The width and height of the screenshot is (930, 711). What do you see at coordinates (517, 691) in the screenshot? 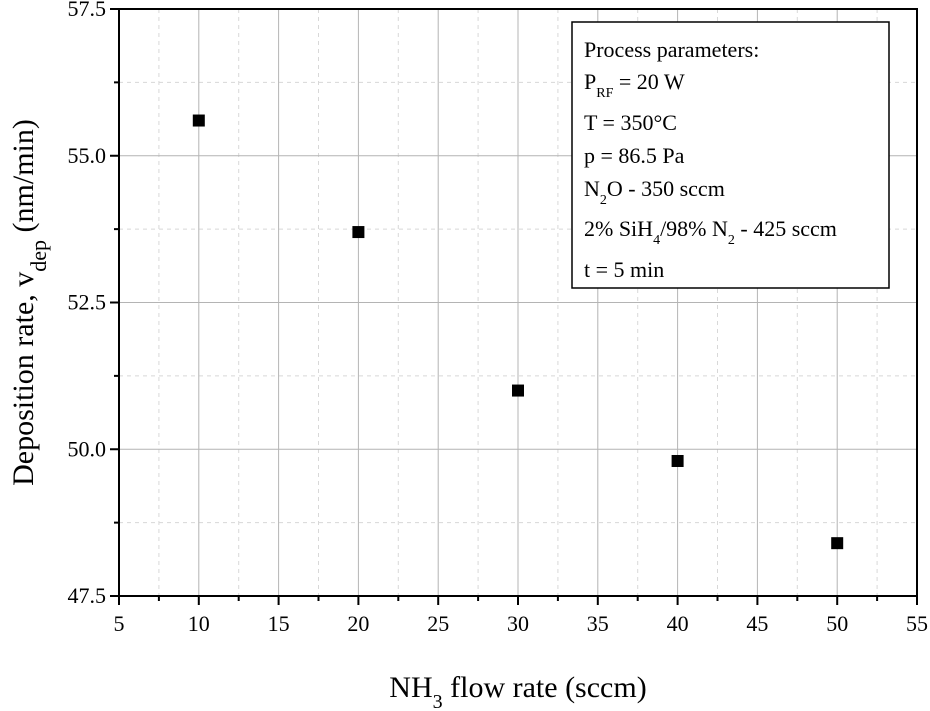
I see `x-axis-title: NH3 flow rate (sccm)` at bounding box center [517, 691].